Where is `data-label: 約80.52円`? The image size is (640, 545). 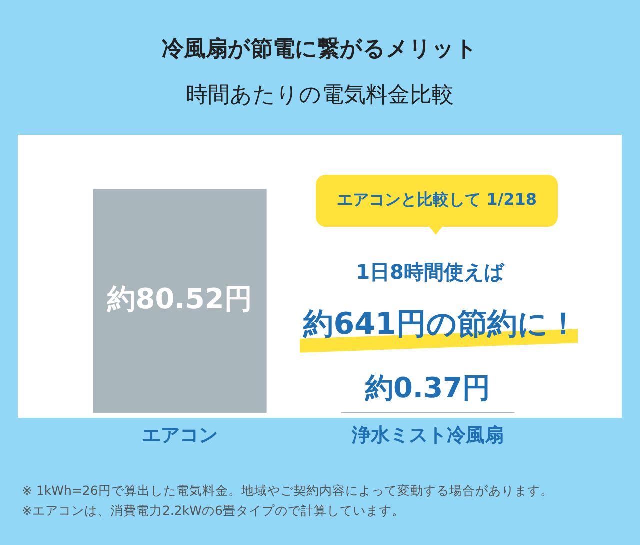 data-label: 約80.52円 is located at coordinates (179, 299).